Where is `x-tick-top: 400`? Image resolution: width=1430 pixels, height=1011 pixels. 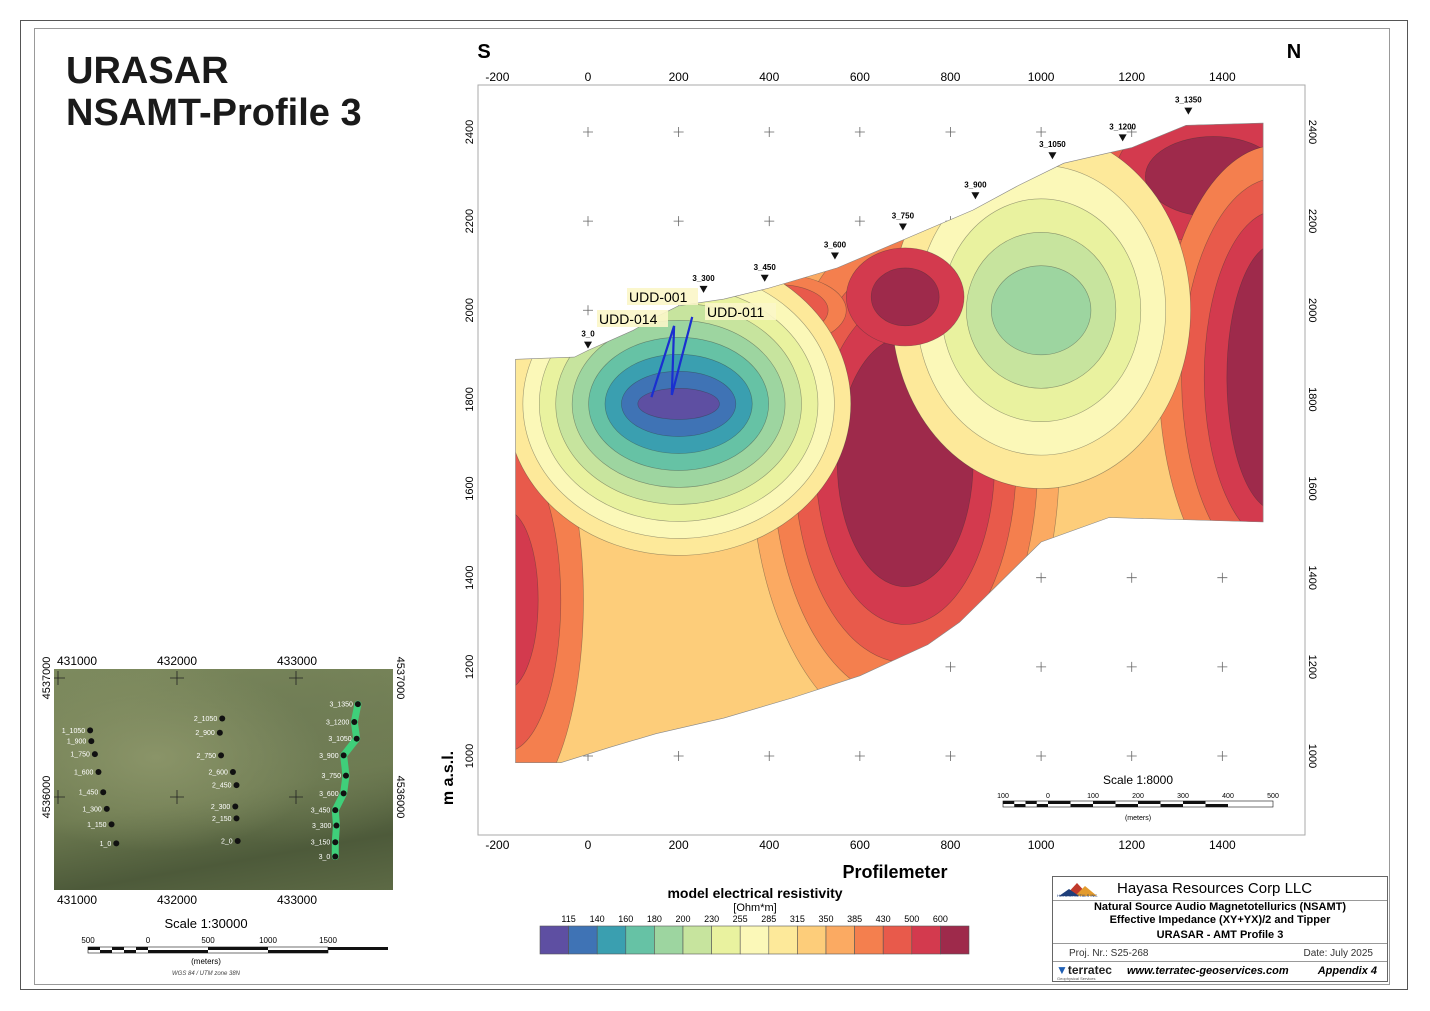 x-tick-top: 400 is located at coordinates (769, 77).